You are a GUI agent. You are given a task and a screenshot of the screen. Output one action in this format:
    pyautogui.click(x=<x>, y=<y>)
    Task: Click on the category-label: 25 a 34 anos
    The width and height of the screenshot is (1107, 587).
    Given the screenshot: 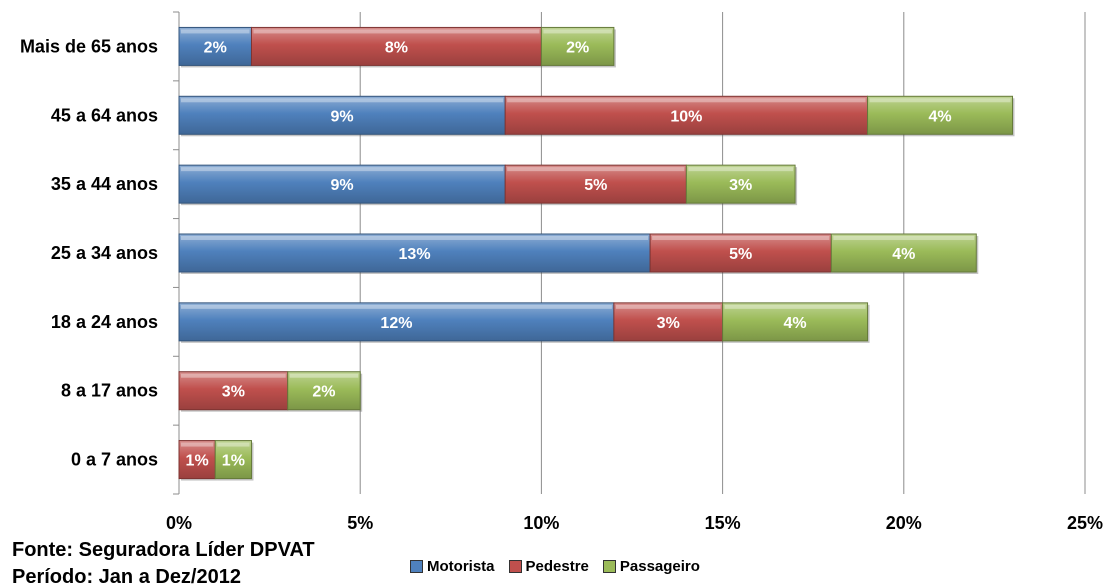 What is the action you would take?
    pyautogui.click(x=104, y=253)
    